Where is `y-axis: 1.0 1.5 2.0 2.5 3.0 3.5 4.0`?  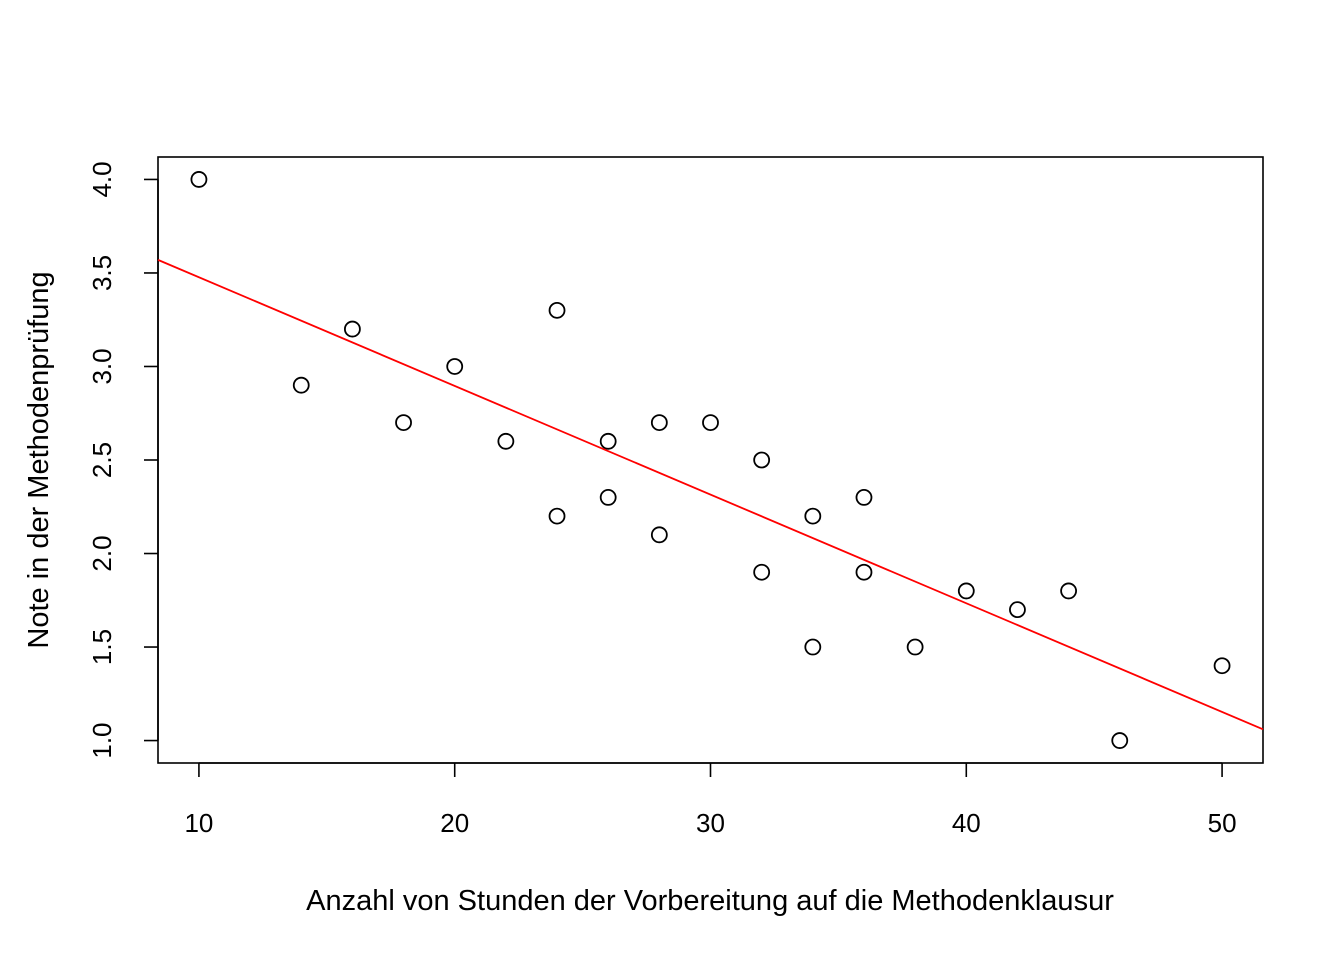 y-axis: 1.0 1.5 2.0 2.5 3.0 3.5 4.0 is located at coordinates (123, 460).